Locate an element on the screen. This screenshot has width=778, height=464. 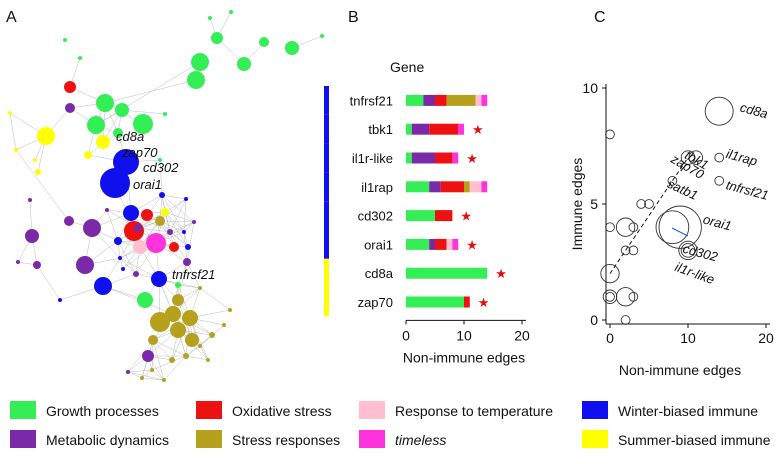
scatter-point-il1rap is located at coordinates (719, 157).